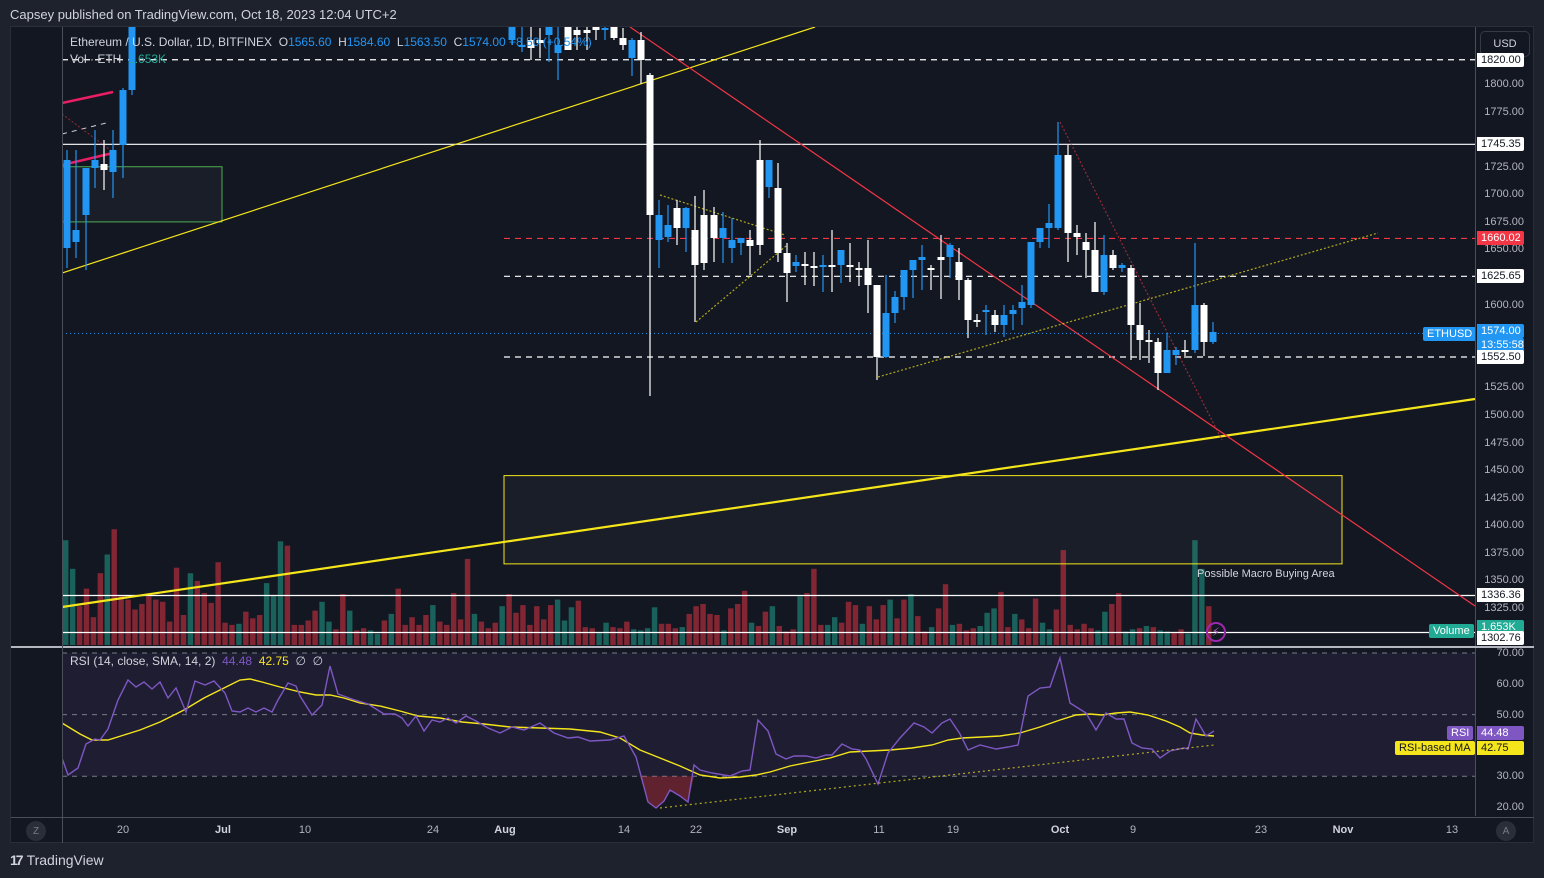 The height and width of the screenshot is (878, 1544). Describe the element at coordinates (1500, 733) in the screenshot. I see `rsi-value-tag: 44.48` at that location.